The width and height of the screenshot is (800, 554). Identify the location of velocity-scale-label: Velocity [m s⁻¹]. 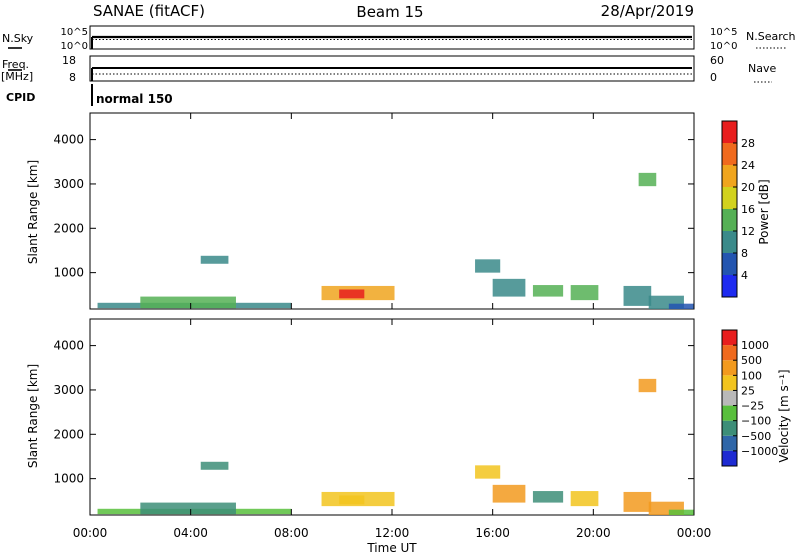
(784, 415).